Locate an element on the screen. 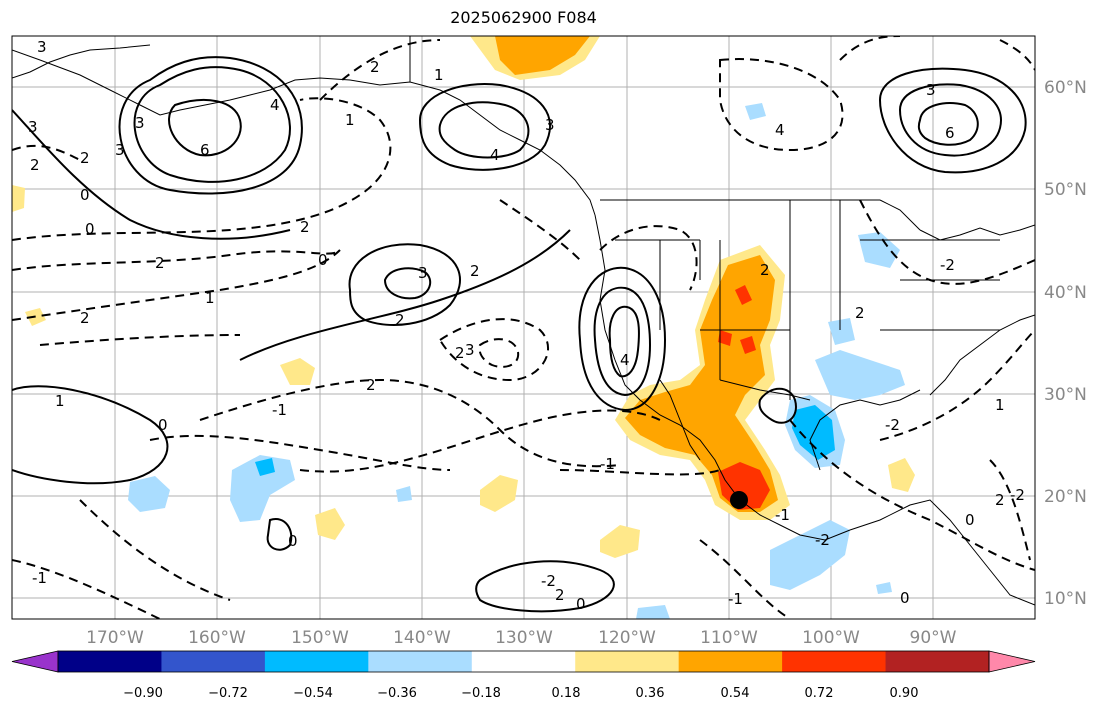  colorbar-tick-label: −0.36 is located at coordinates (397, 693).